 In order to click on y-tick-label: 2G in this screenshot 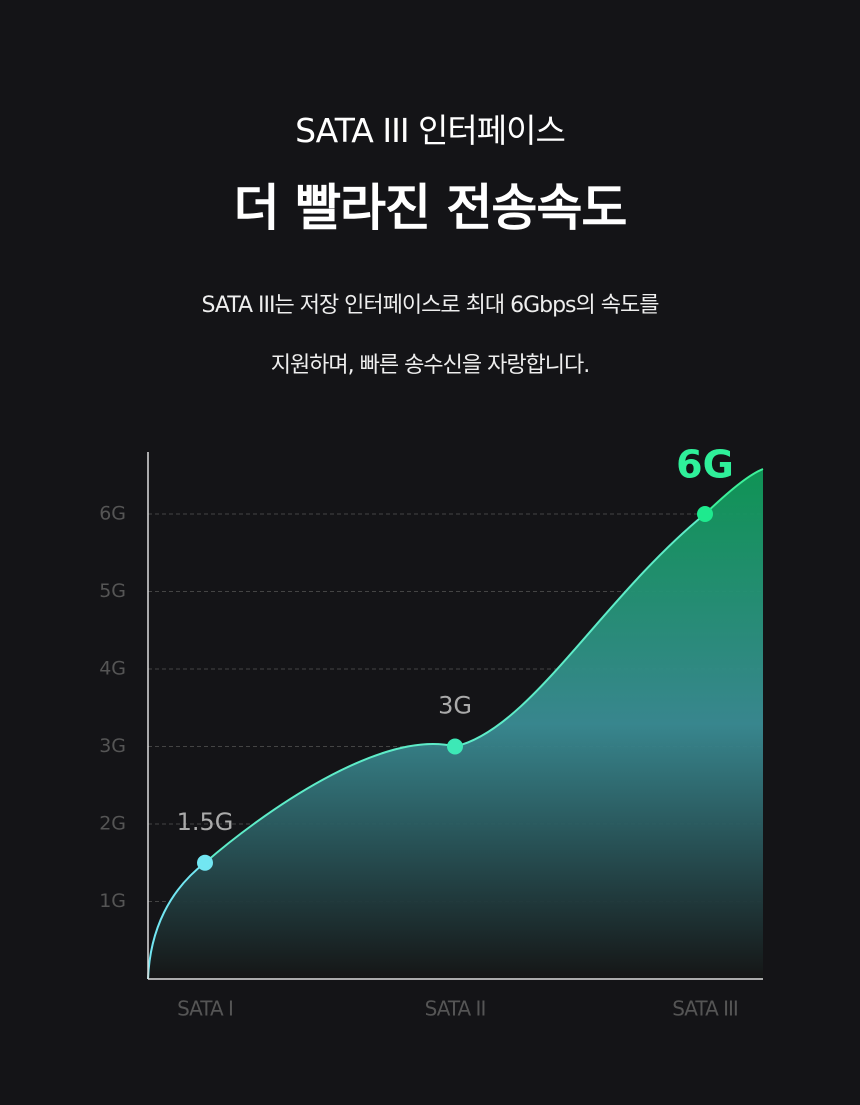, I will do `click(112, 824)`.